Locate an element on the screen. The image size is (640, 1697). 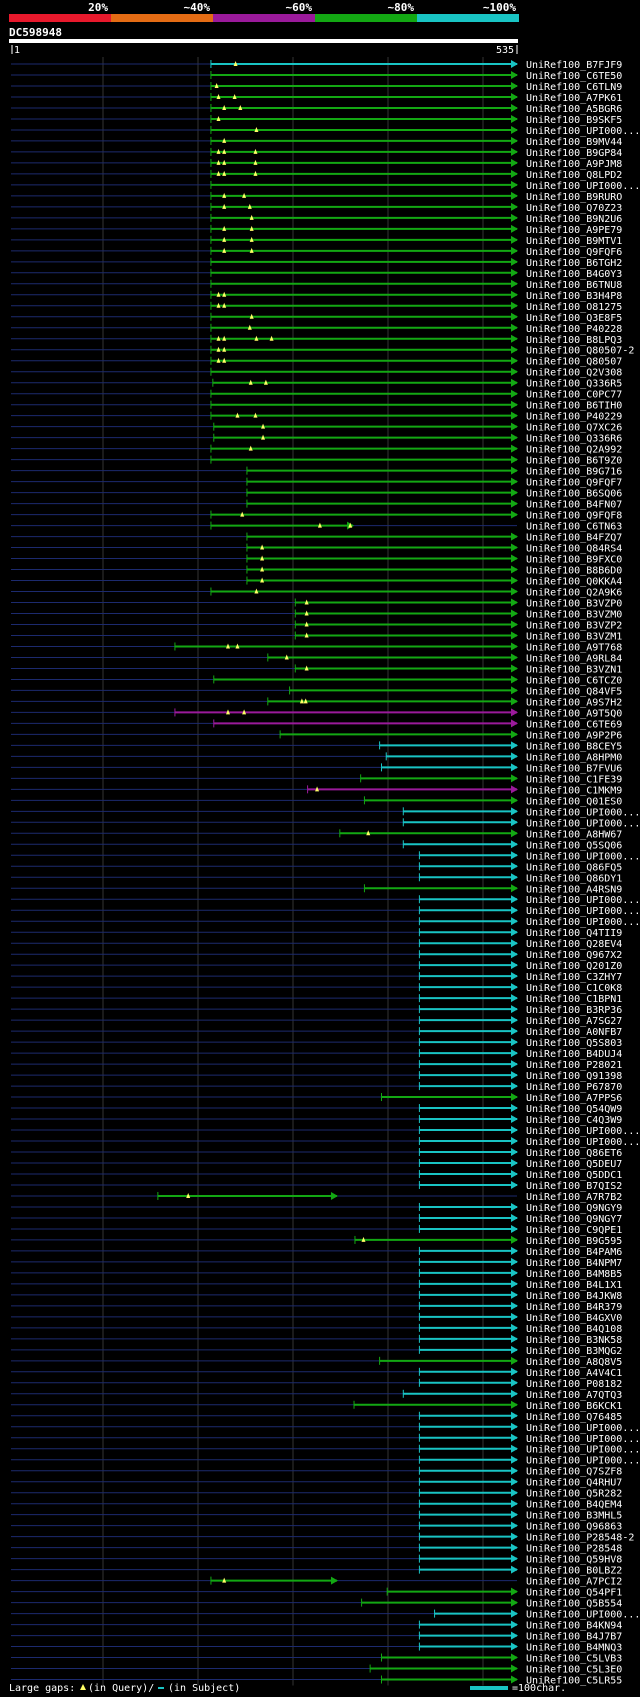
hit-label: UniRef100_Q5DEU7 is located at coordinates (574, 1164).